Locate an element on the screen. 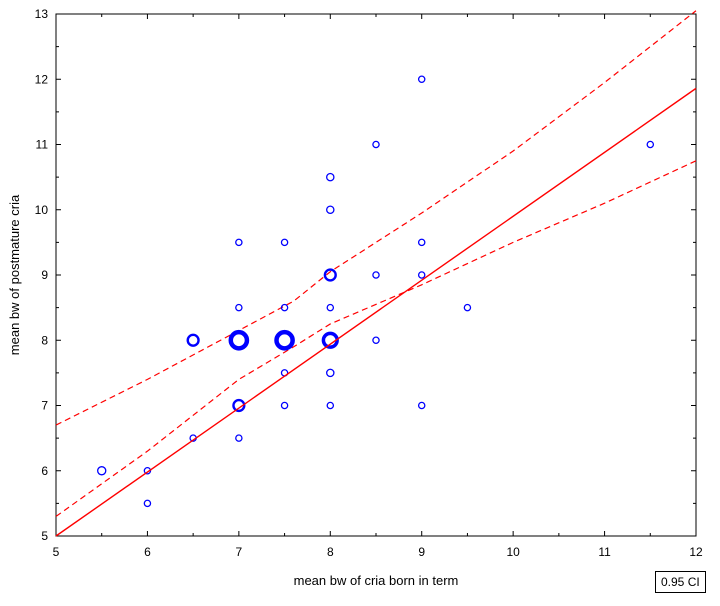  x-tick-label: 11 is located at coordinates (604, 552).